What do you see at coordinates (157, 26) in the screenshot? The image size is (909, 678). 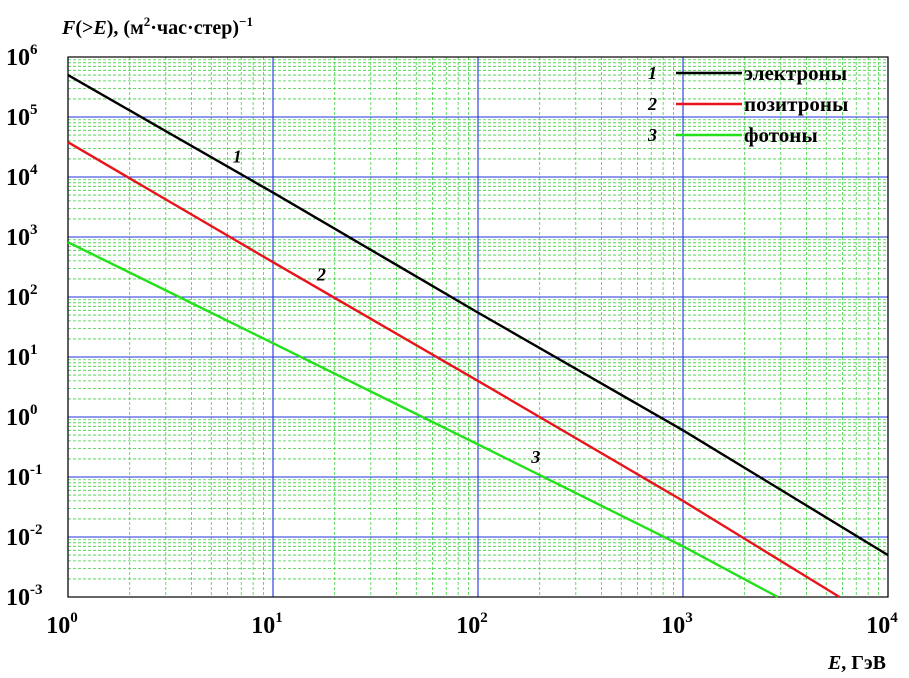 I see `y-axis-title: F(>E), (м2·час·стер)−1` at bounding box center [157, 26].